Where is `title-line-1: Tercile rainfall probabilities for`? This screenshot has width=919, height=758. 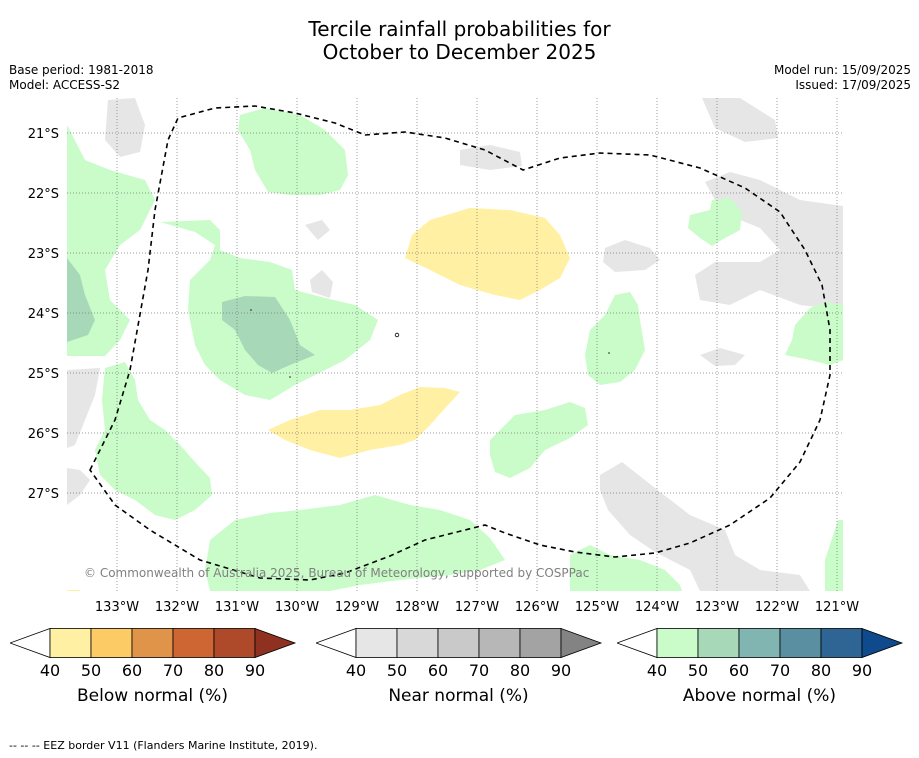
title-line-1: Tercile rainfall probabilities for is located at coordinates (459, 29).